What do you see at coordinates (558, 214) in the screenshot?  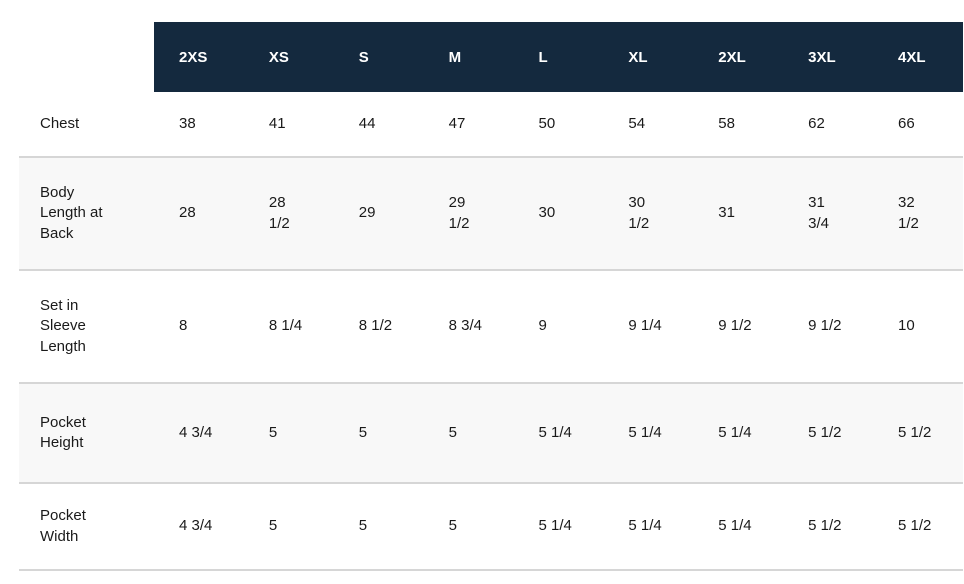 I see `size-value-cell: 30` at bounding box center [558, 214].